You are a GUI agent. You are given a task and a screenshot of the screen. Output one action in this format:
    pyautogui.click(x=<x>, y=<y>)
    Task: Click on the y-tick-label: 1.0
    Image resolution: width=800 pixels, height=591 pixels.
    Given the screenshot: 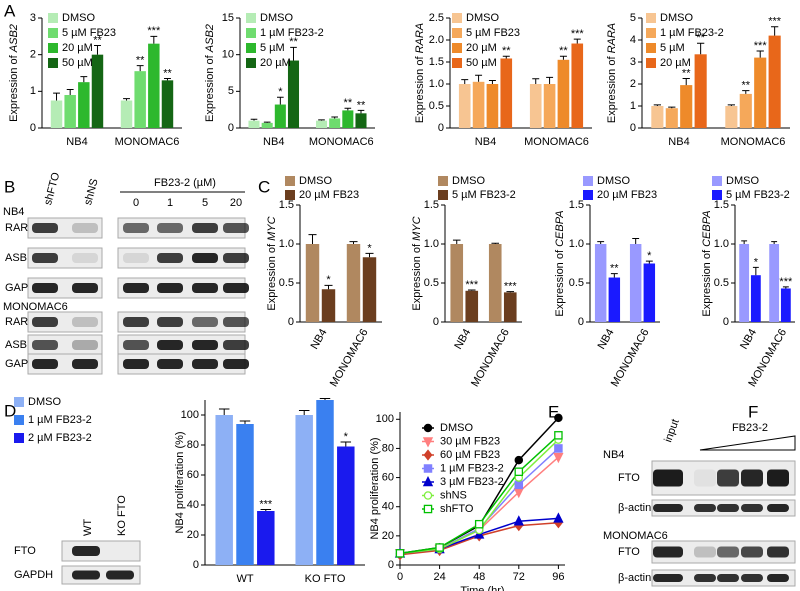 What is the action you would take?
    pyautogui.click(x=576, y=244)
    